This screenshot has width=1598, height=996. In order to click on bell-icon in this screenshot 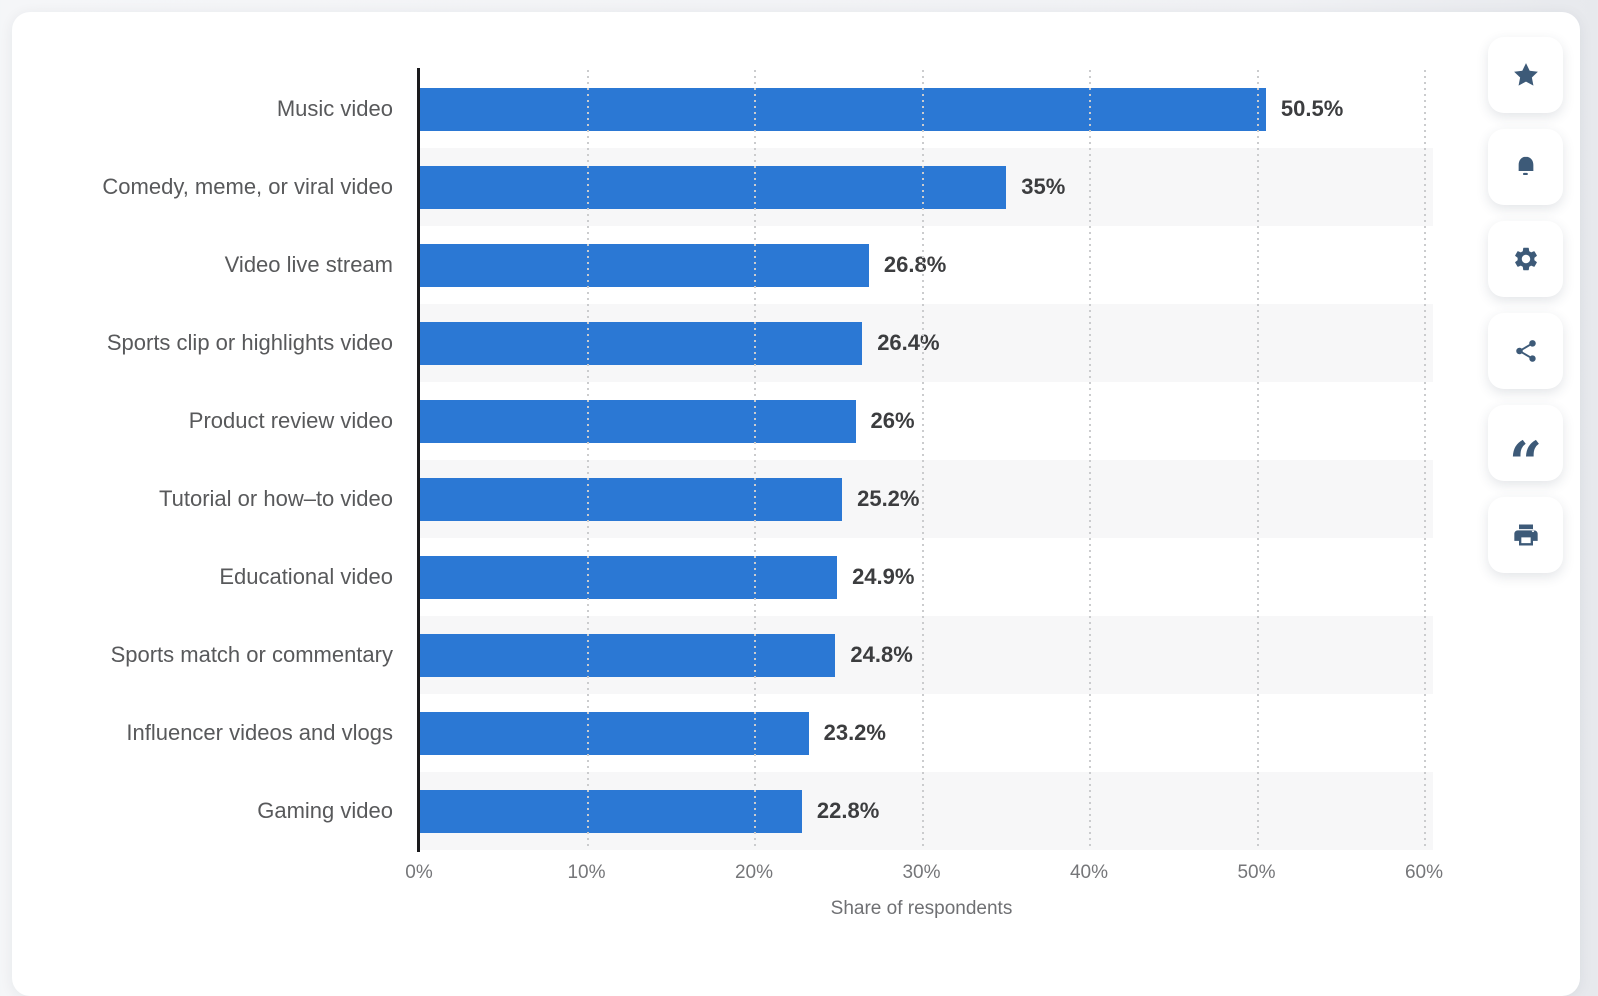, I will do `click(1526, 167)`.